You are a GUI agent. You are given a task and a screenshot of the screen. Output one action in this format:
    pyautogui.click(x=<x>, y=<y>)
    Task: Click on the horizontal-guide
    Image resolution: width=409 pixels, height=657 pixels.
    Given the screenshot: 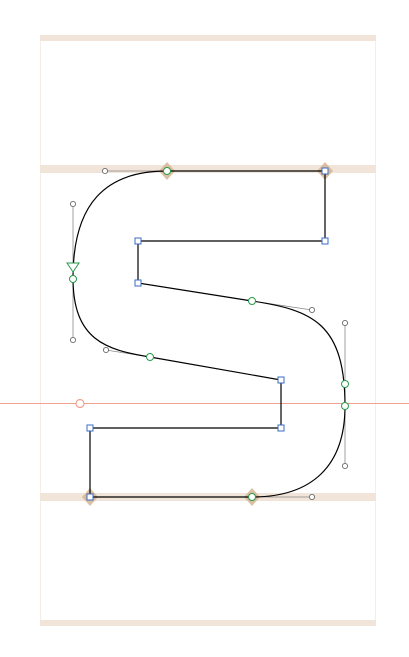 What is the action you would take?
    pyautogui.click(x=204, y=403)
    